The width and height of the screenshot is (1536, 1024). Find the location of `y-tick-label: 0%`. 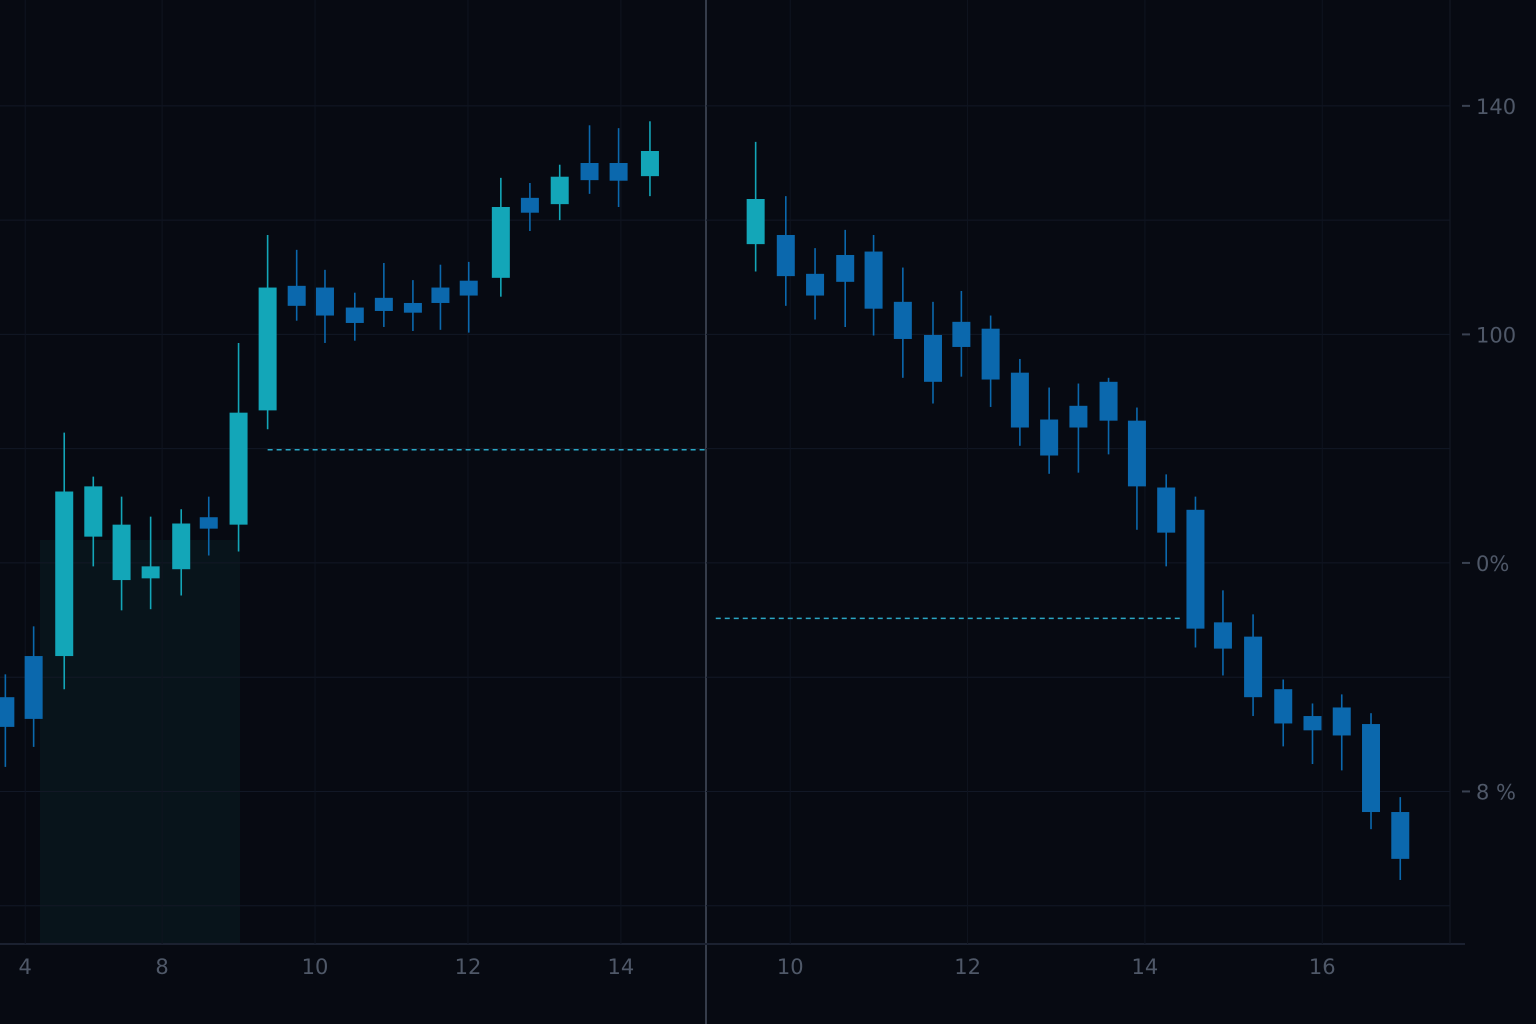

y-tick-label: 0% is located at coordinates (1492, 564).